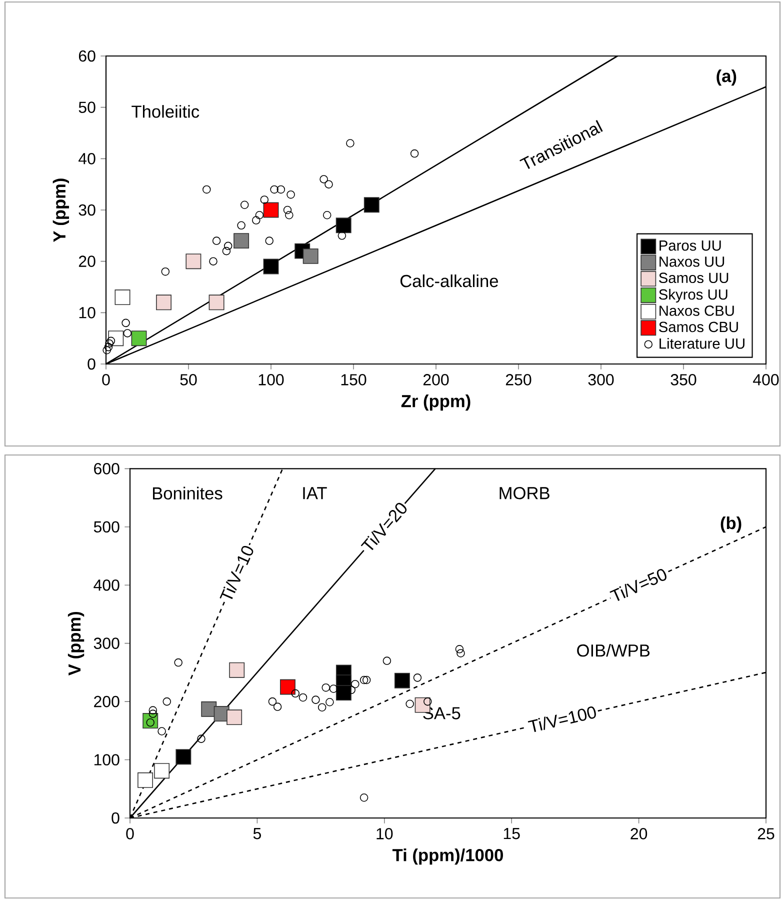  Describe the element at coordinates (353, 380) in the screenshot. I see `x-tick-label: 150` at that location.